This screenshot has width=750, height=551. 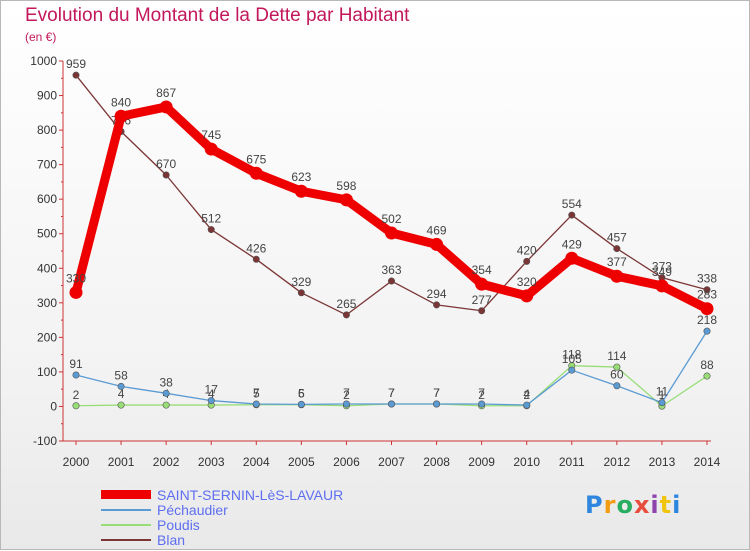 I want to click on x-tick-label: 2012, so click(x=617, y=462).